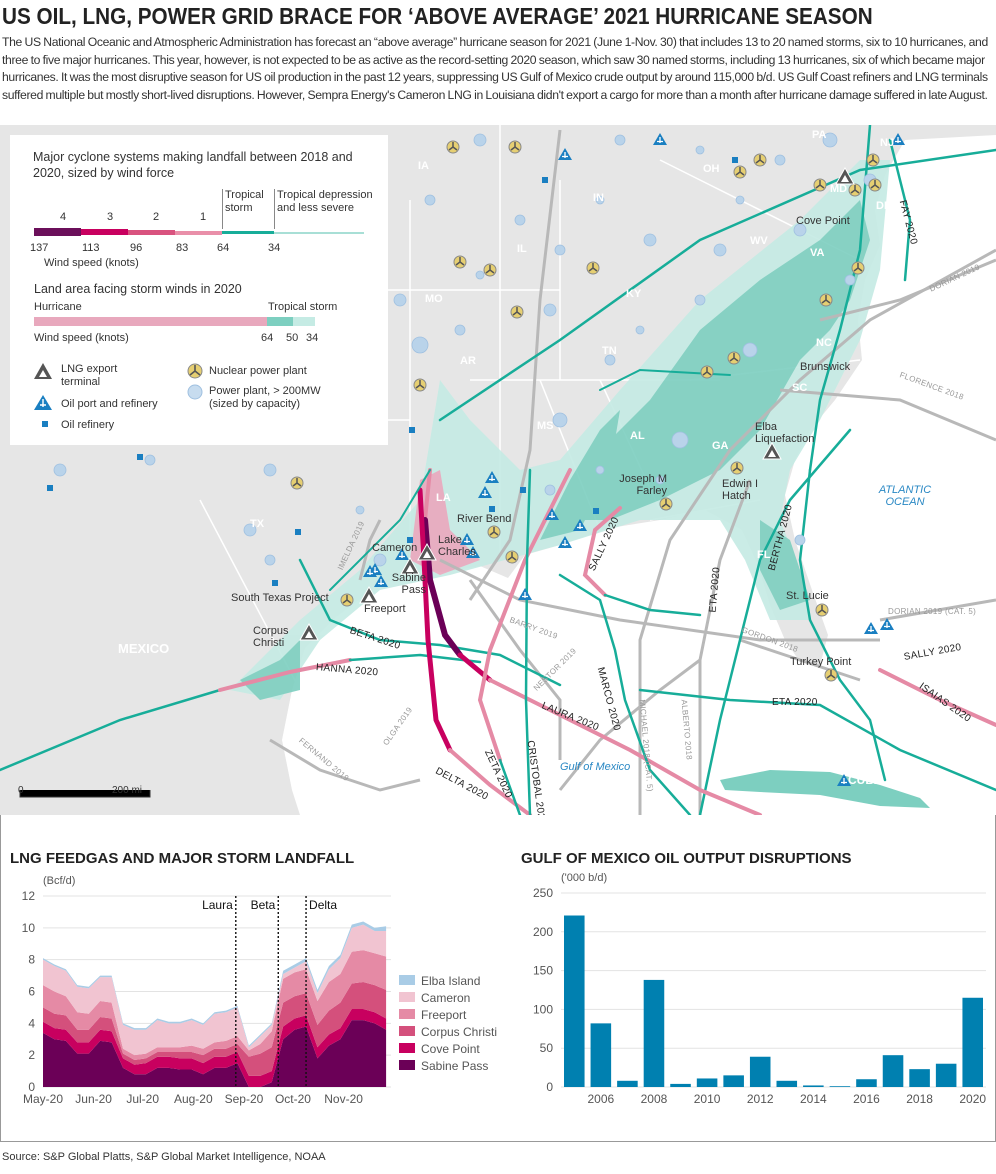 The image size is (996, 1174). Describe the element at coordinates (93, 1099) in the screenshot. I see `x-tick-label: Jun-20` at that location.